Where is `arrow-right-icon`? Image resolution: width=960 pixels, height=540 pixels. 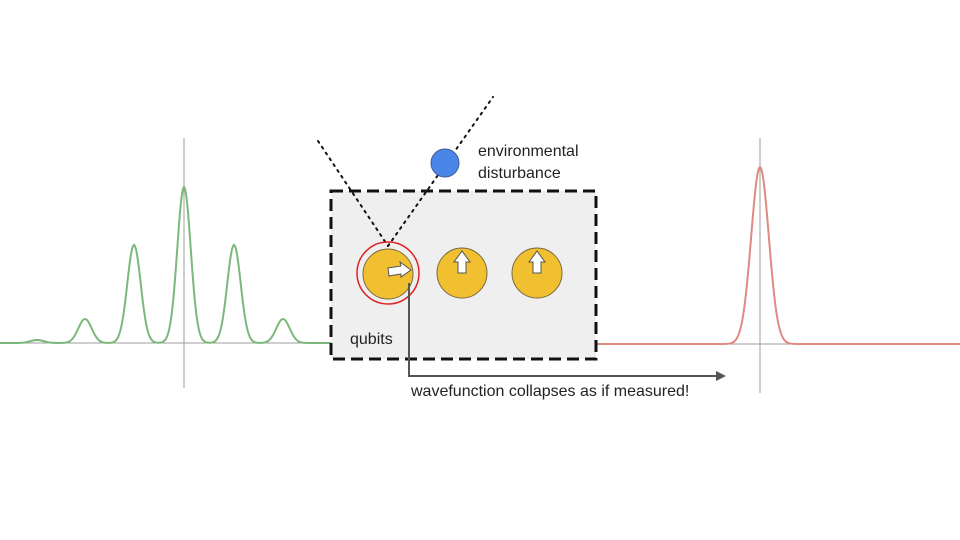 arrow-right-icon is located at coordinates (399, 269).